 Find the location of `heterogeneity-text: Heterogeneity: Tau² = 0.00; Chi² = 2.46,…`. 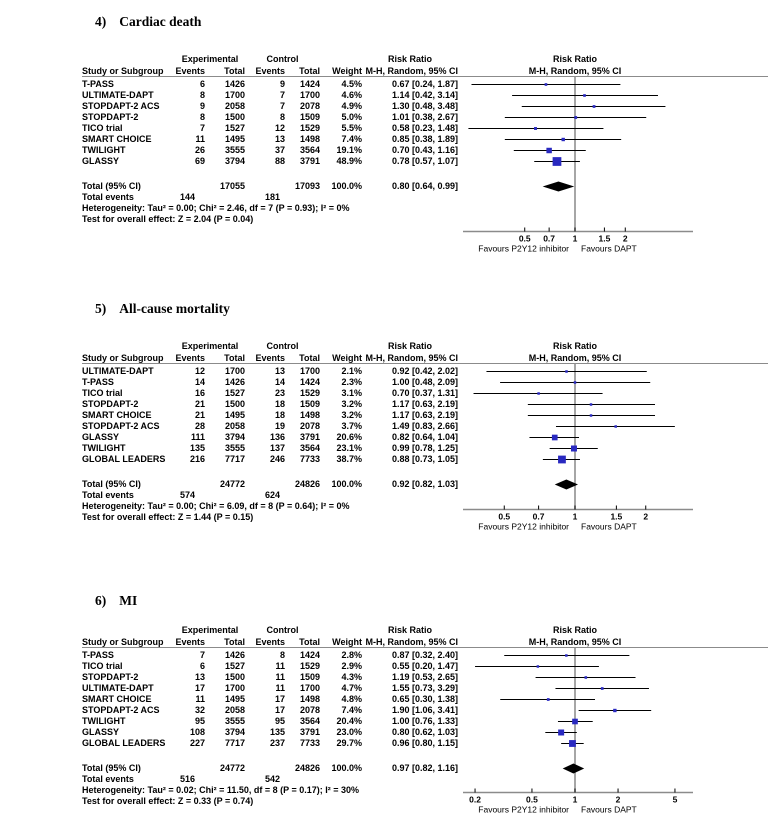

heterogeneity-text: Heterogeneity: Tau² = 0.00; Chi² = 2.46,… is located at coordinates (216, 208).